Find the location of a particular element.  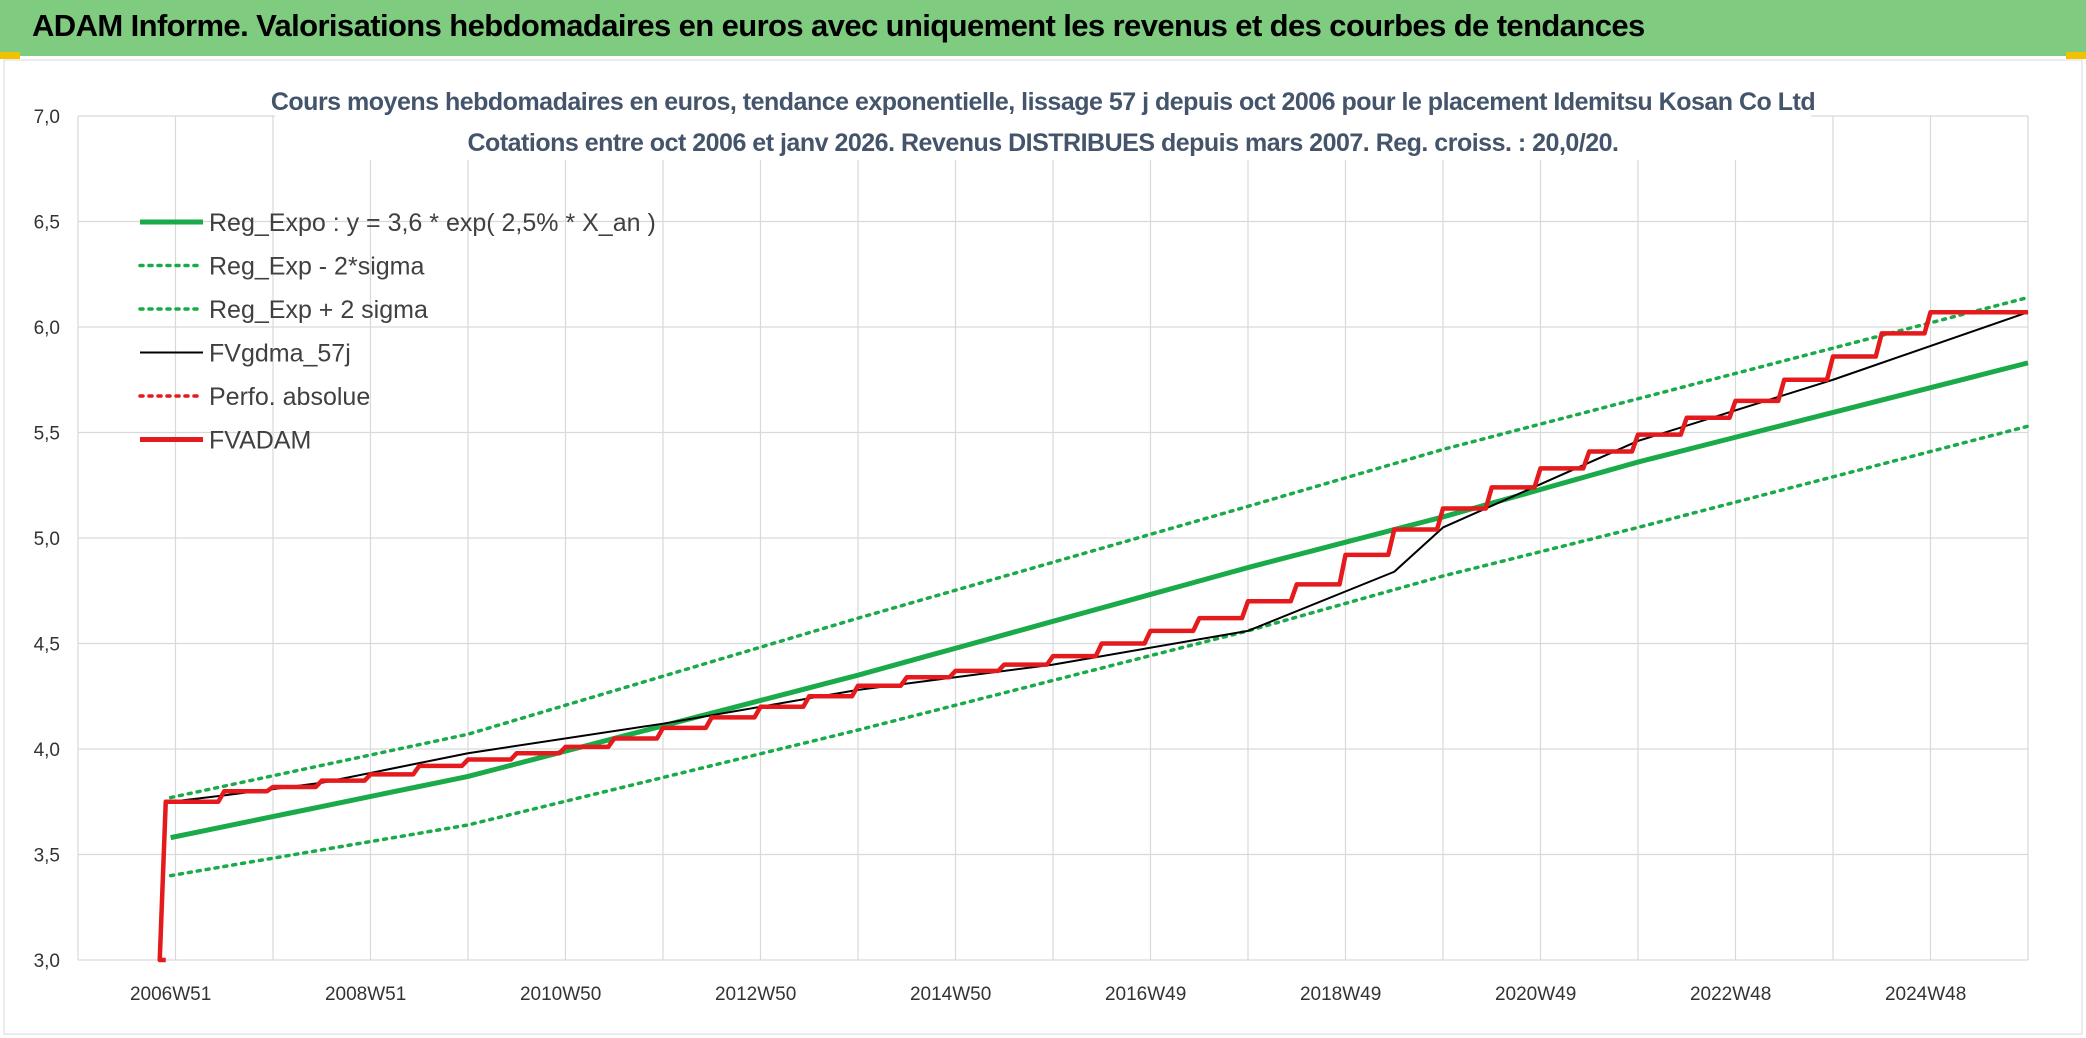

y-tick-label: 3,5 is located at coordinates (47, 856).